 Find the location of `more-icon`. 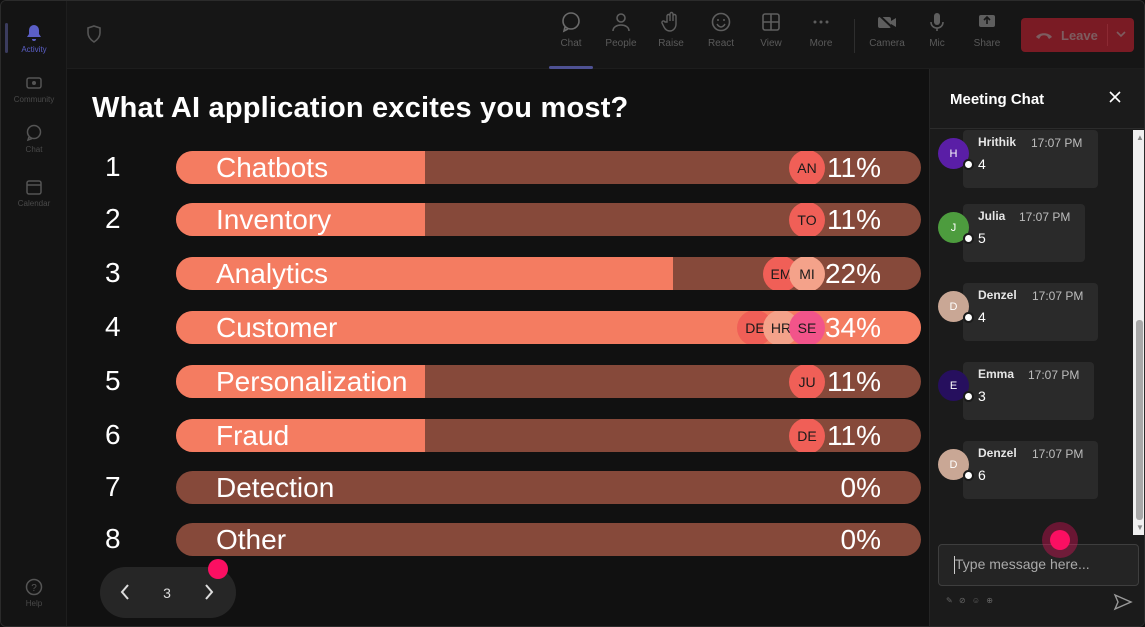

more-icon is located at coordinates (821, 22).